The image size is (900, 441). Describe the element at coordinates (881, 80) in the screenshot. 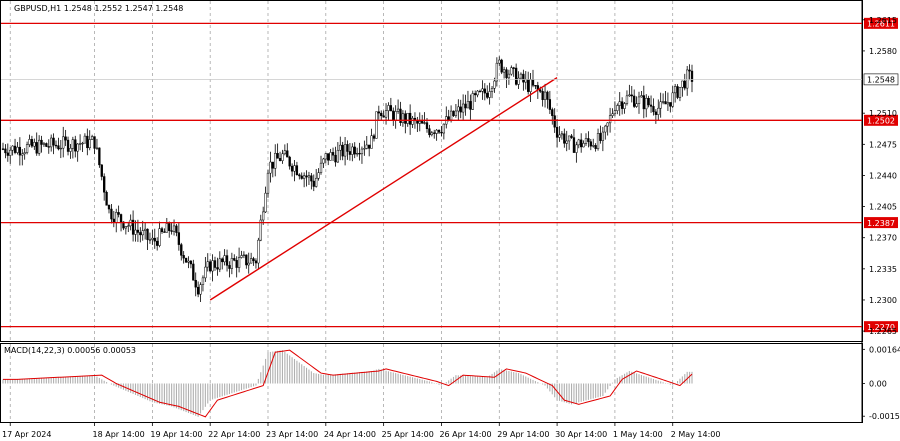

I see `current-price-label: 1.2548` at that location.